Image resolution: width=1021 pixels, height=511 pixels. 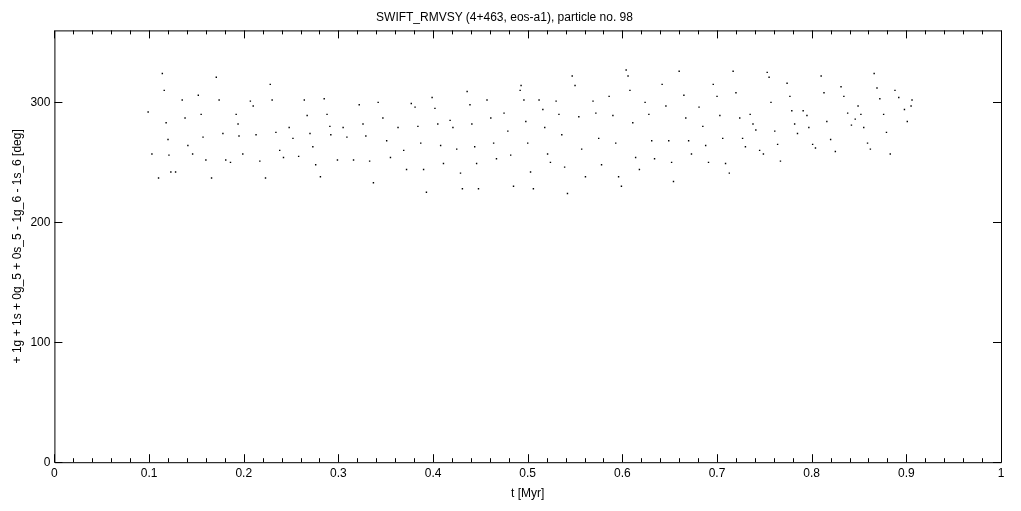 What do you see at coordinates (528, 472) in the screenshot?
I see `x-tick-label: 0.5` at bounding box center [528, 472].